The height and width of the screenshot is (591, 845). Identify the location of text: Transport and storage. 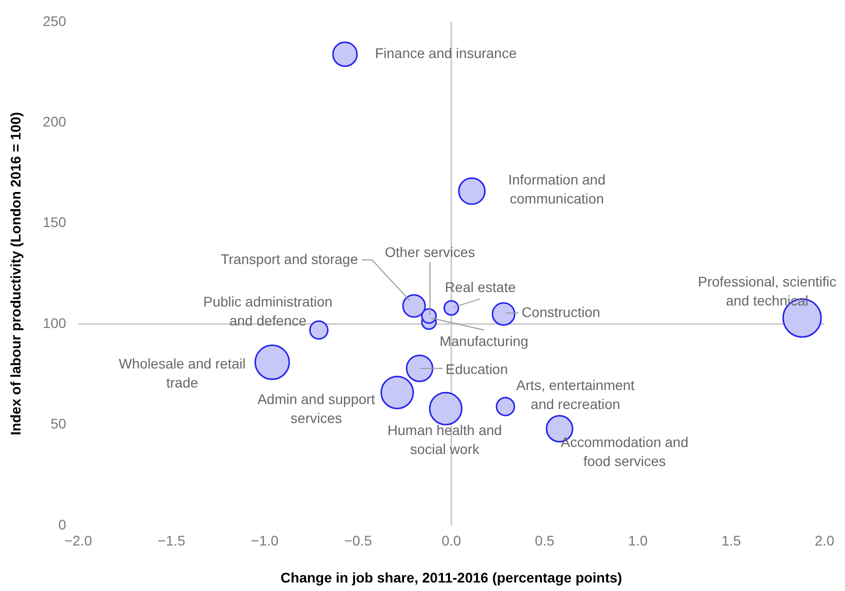
(289, 258).